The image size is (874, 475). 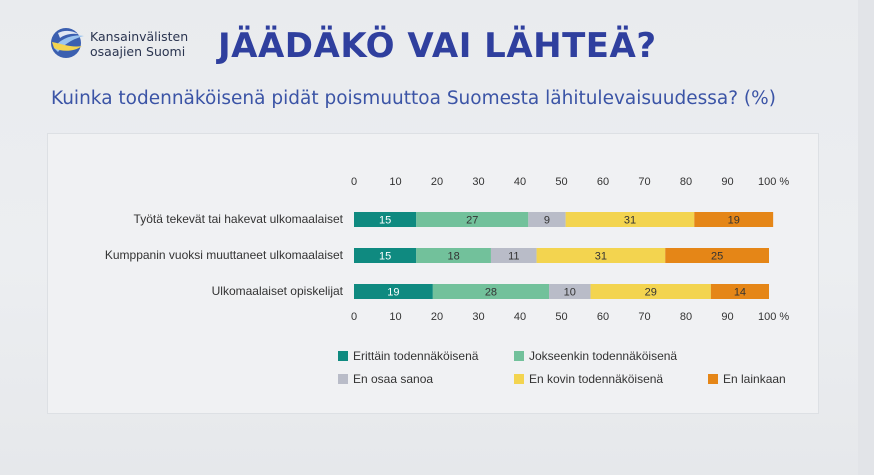 What do you see at coordinates (773, 317) in the screenshot?
I see `x-tick-label-bottom: 100 %` at bounding box center [773, 317].